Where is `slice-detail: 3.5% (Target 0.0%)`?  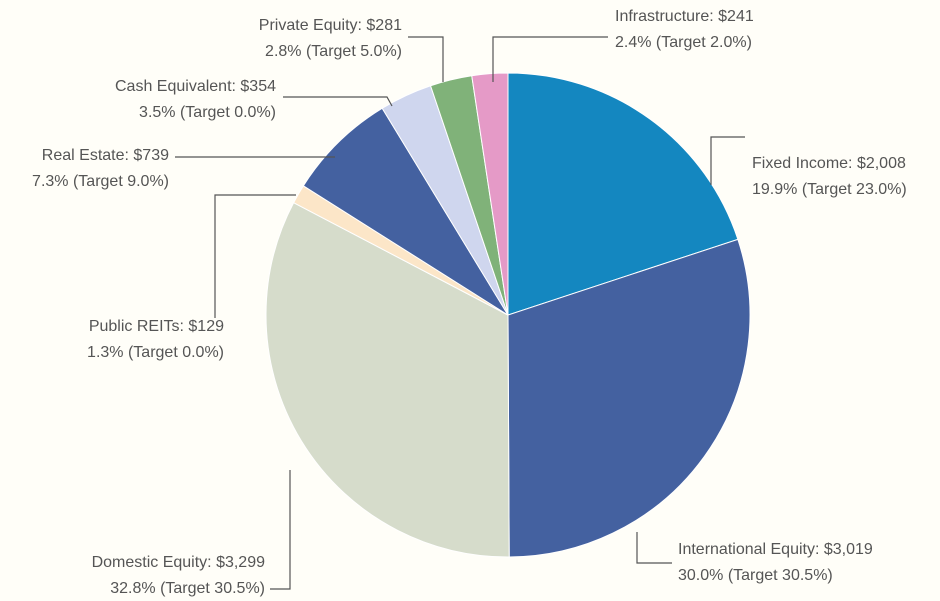 slice-detail: 3.5% (Target 0.0%) is located at coordinates (207, 112).